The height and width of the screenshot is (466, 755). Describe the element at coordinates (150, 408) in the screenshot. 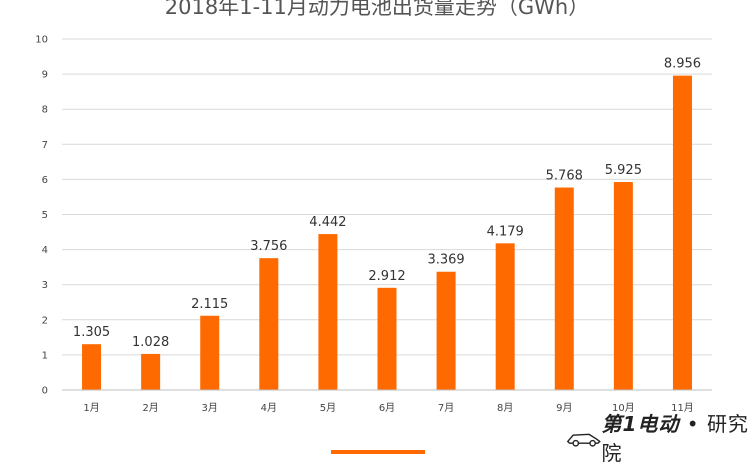

I see `x-tick-label: 2月` at that location.